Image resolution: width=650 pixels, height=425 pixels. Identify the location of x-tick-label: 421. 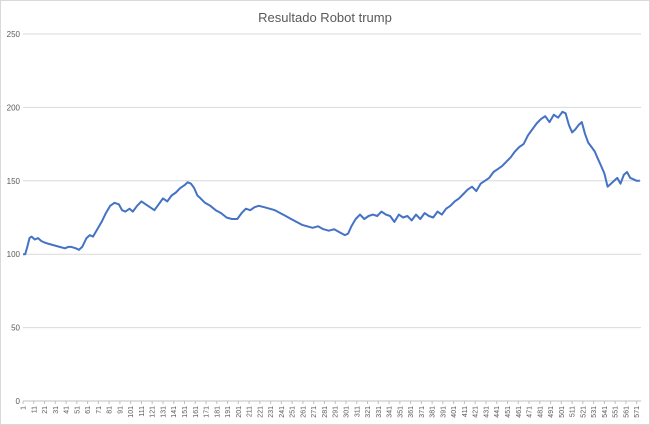
(476, 412).